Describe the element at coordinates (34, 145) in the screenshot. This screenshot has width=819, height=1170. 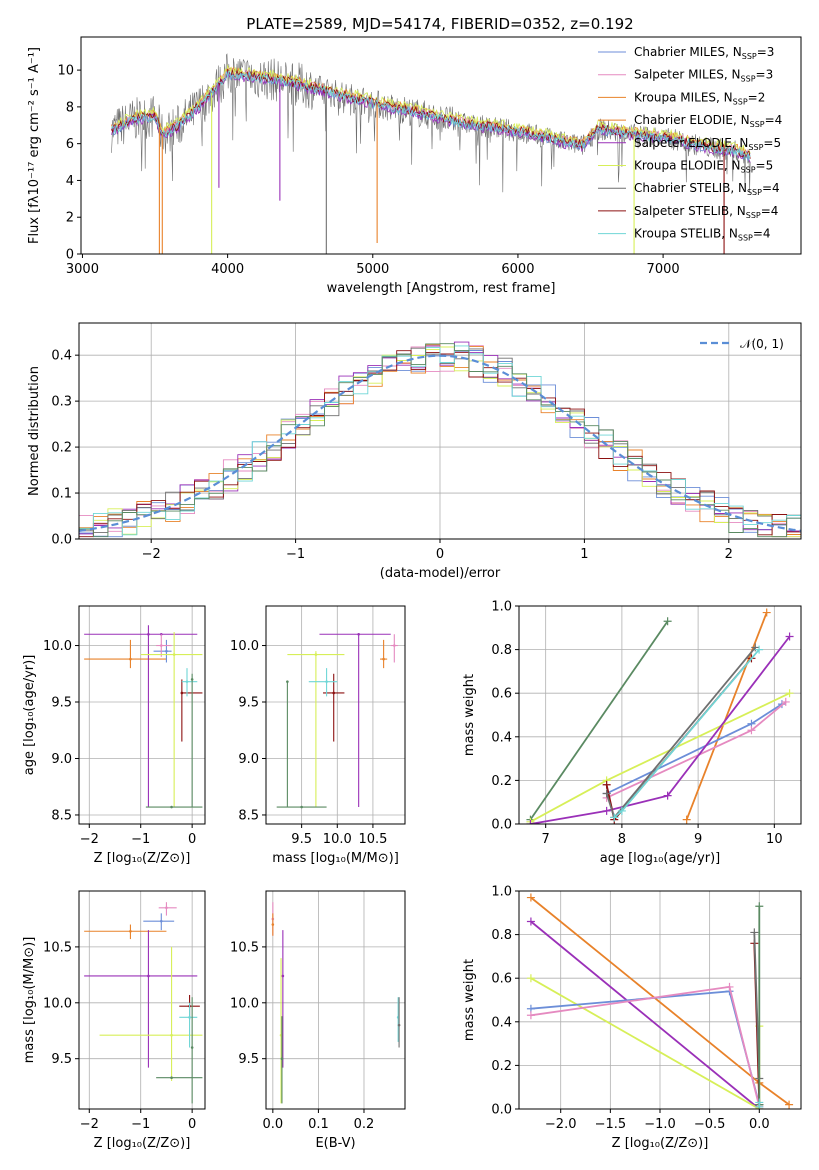
I see `y-axis-label: Flux [fλ10⁻¹⁷ erg cm⁻² s⁻¹ A⁻¹]` at that location.